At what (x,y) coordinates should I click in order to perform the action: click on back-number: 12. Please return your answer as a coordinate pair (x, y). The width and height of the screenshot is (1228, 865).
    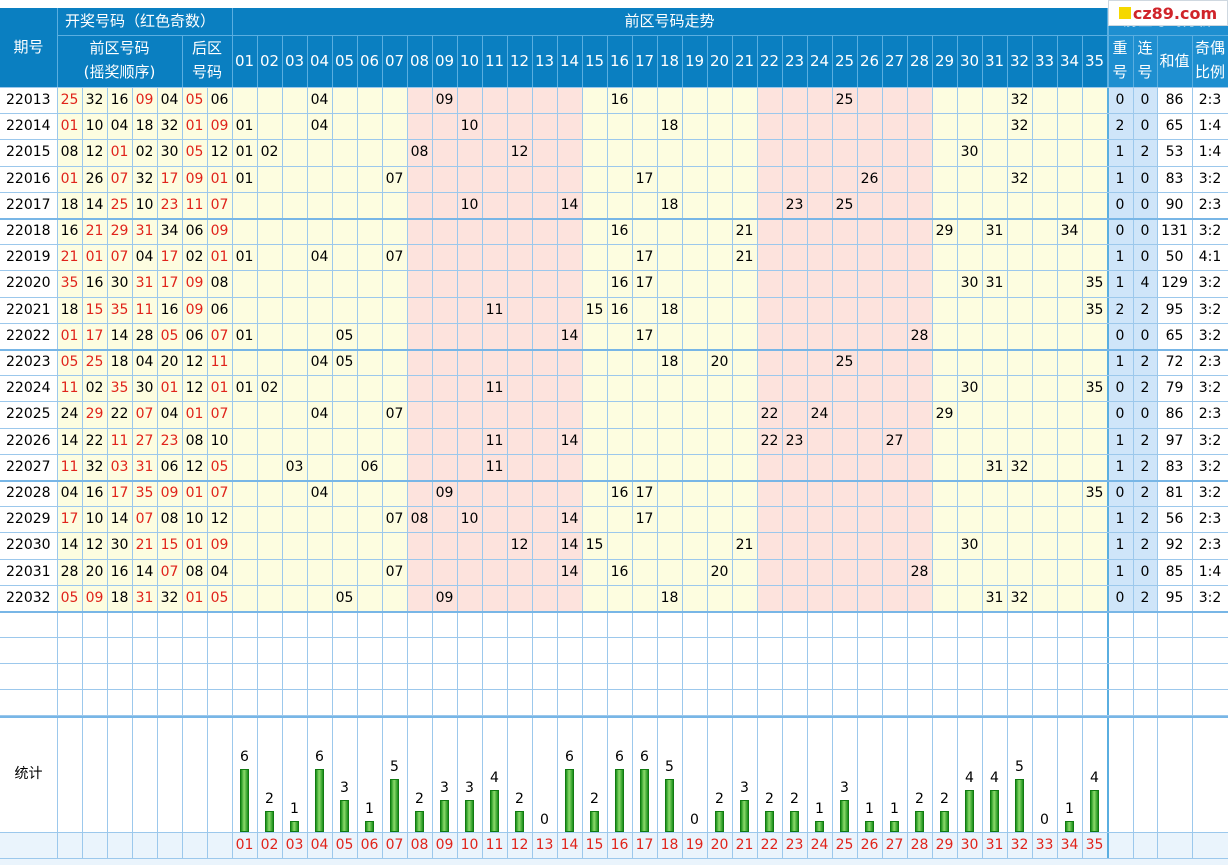
    Looking at the image, I should click on (219, 152).